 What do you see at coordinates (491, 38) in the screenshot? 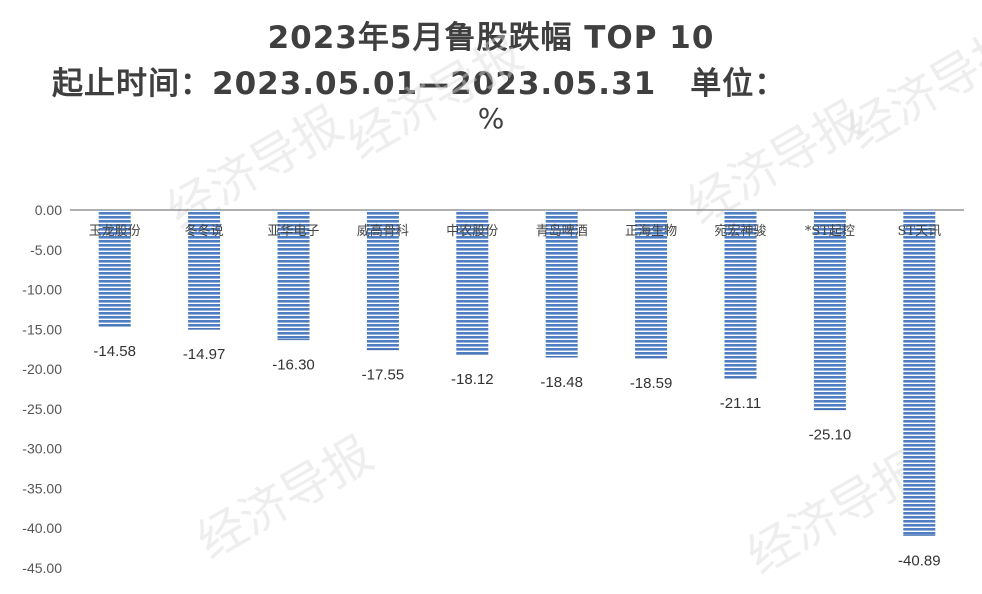
I see `chart-title: 2023年5月鲁股跌幅 TOP 10` at bounding box center [491, 38].